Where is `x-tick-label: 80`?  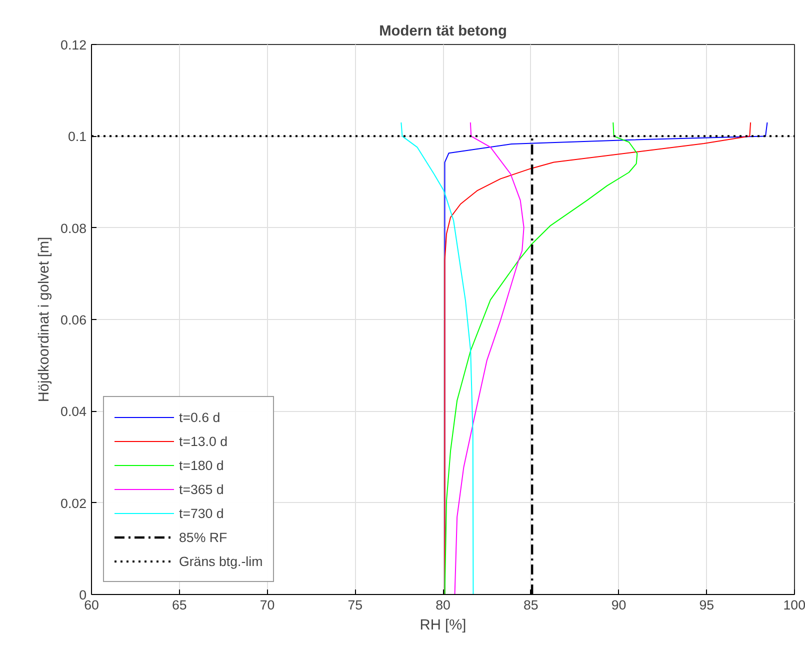 x-tick-label: 80 is located at coordinates (443, 605).